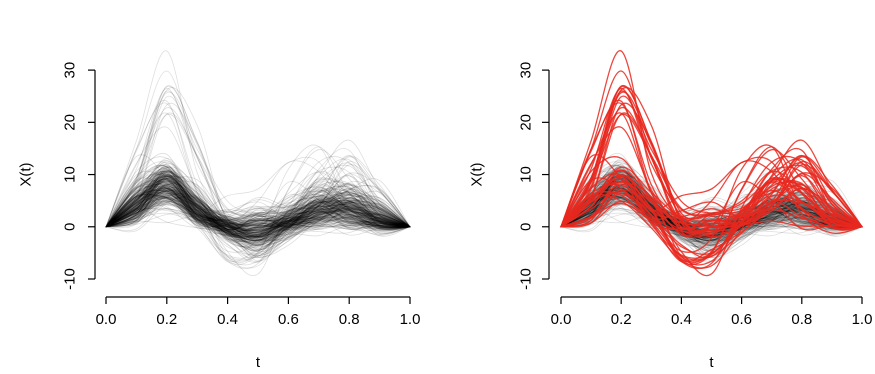 This screenshot has height=374, width=875. What do you see at coordinates (862, 319) in the screenshot?
I see `x-tick-label: 1.0` at bounding box center [862, 319].